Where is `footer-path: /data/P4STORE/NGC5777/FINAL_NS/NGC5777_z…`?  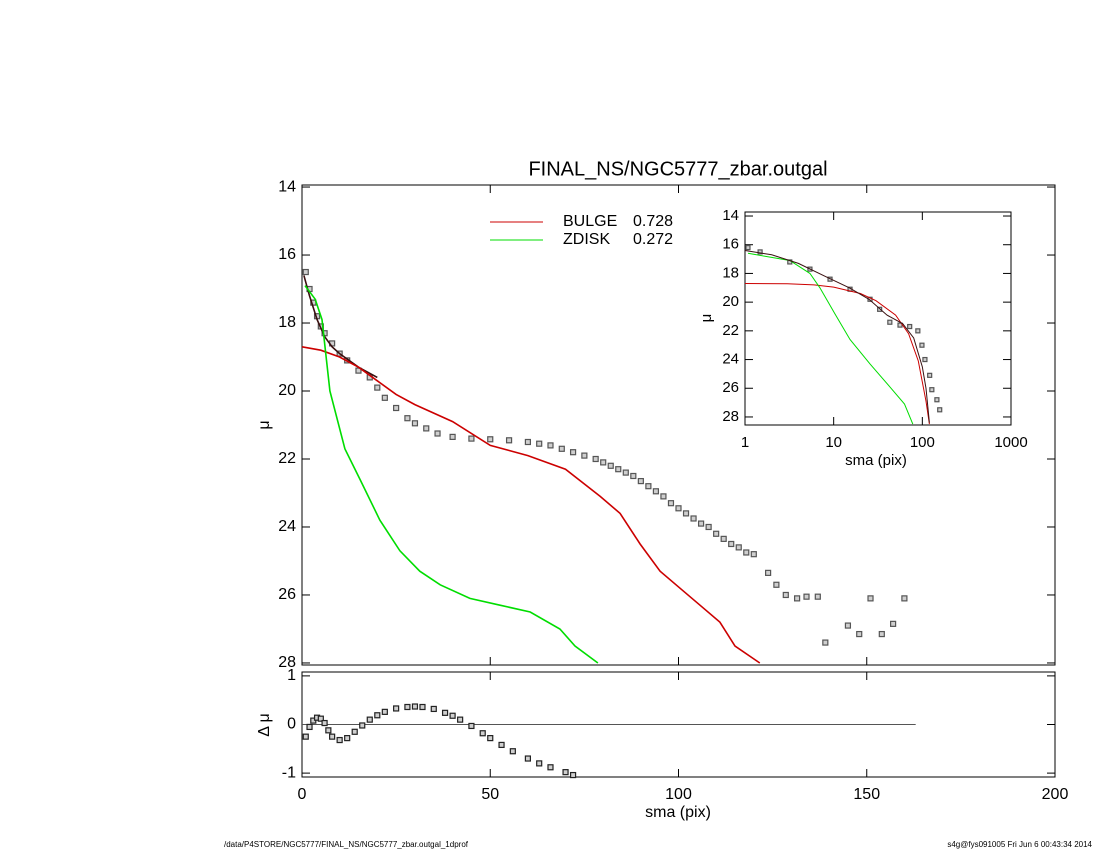 footer-path: /data/P4STORE/NGC5777/FINAL_NS/NGC5777_z… is located at coordinates (346, 844).